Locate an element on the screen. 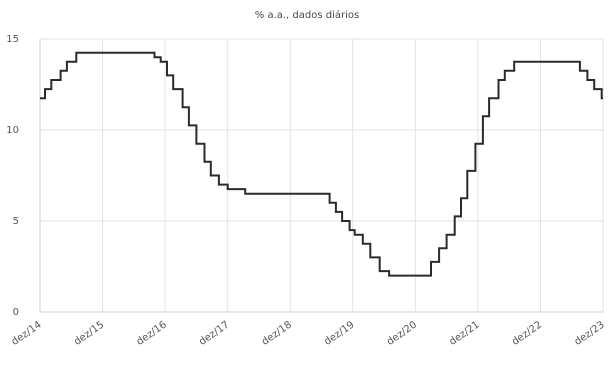 The image size is (611, 365). chart-title: % a.a., dados diários is located at coordinates (307, 15).